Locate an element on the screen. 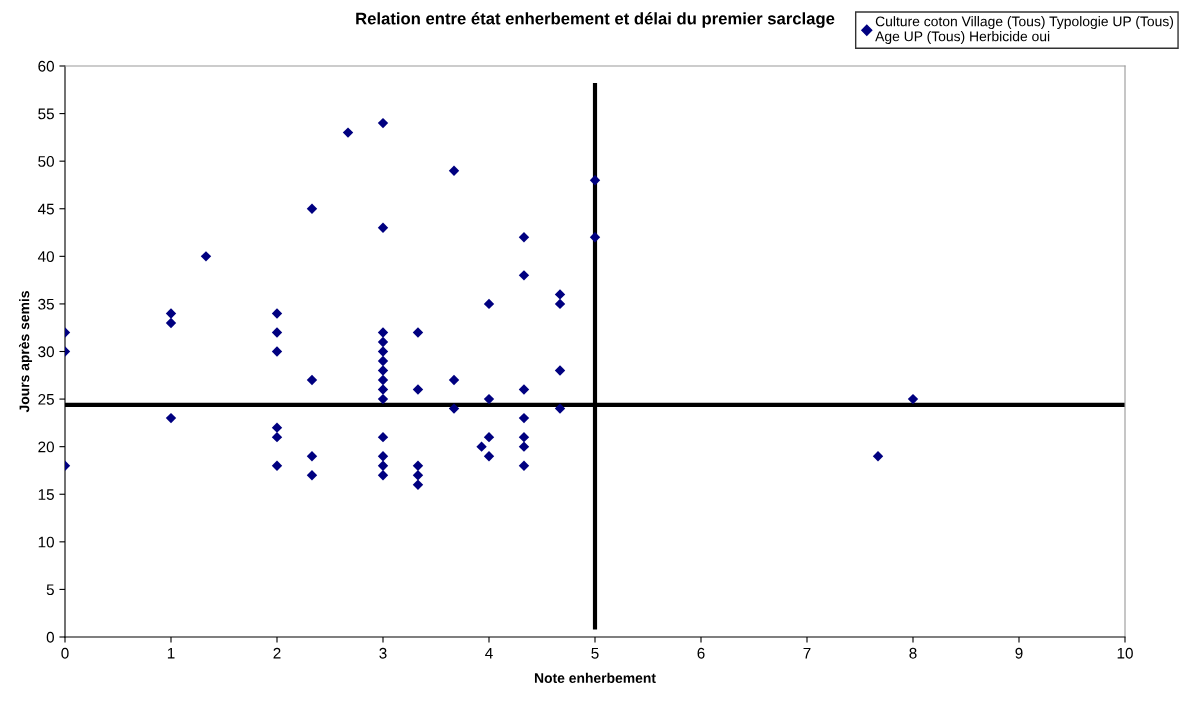 The width and height of the screenshot is (1191, 704). x-tick-label: 7 is located at coordinates (807, 653).